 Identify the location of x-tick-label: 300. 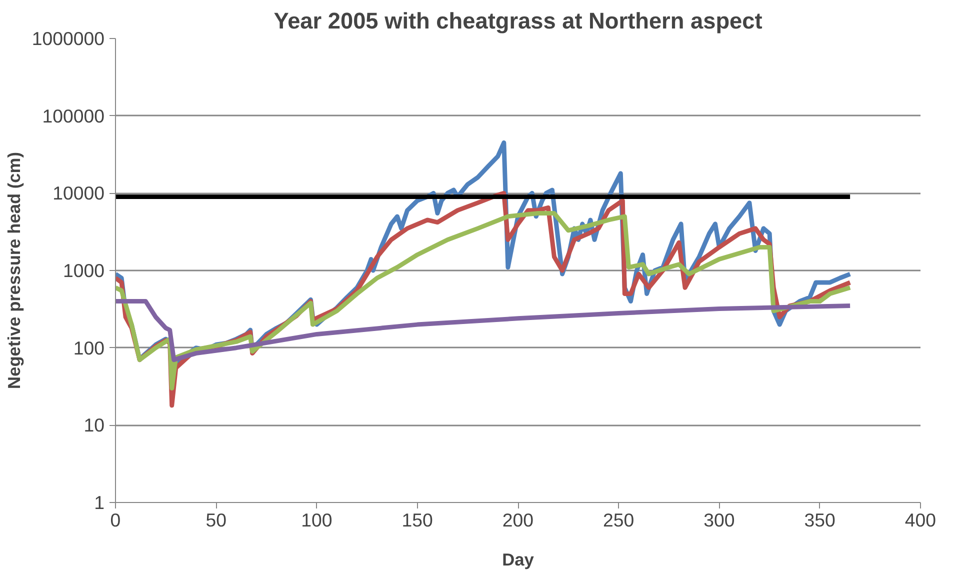
(719, 520).